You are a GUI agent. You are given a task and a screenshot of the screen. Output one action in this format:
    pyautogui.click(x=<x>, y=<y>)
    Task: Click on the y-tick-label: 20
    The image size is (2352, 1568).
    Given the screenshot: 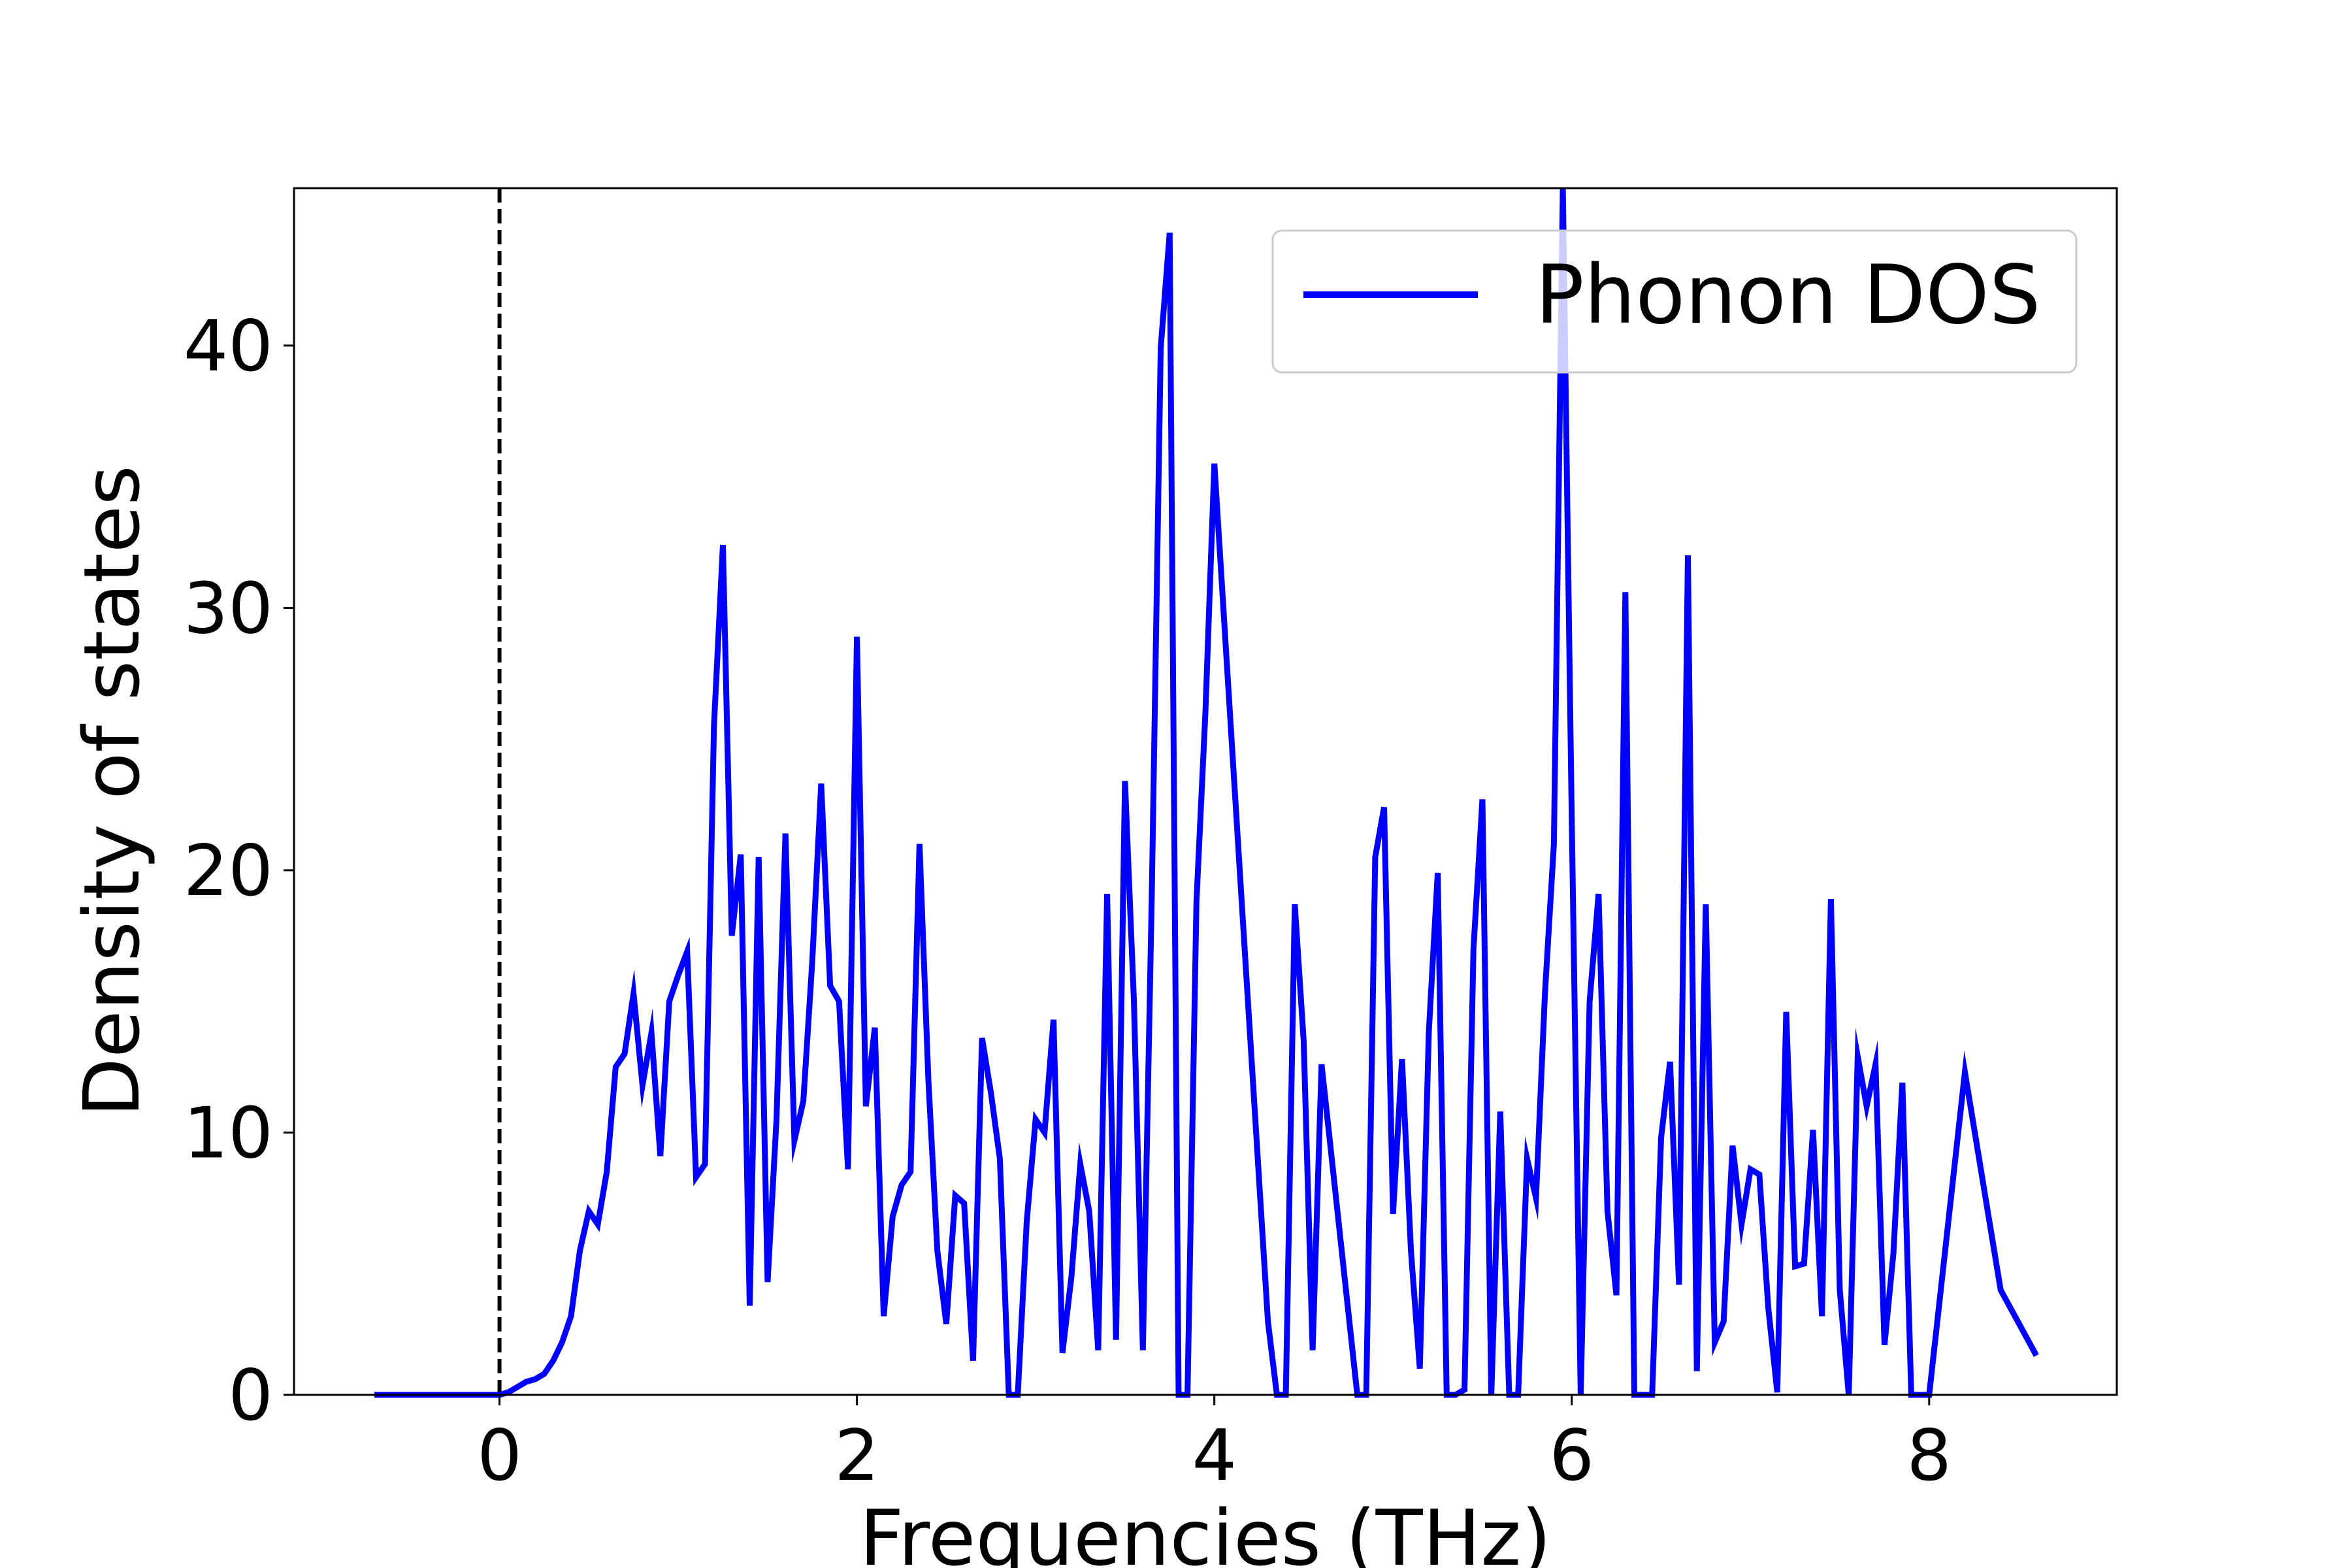 What is the action you would take?
    pyautogui.click(x=228, y=871)
    